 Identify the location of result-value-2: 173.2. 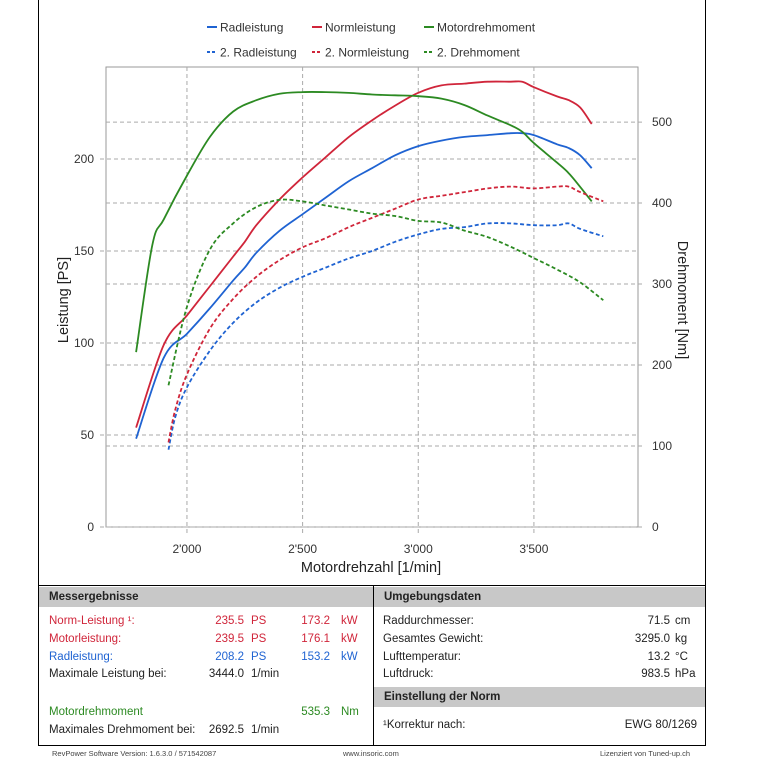
(315, 621).